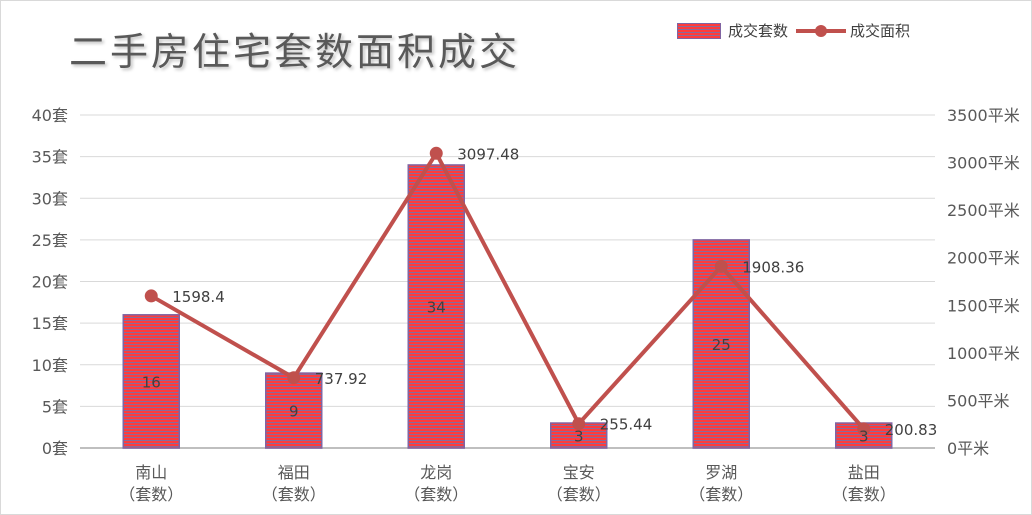  Describe the element at coordinates (436, 483) in the screenshot. I see `x-tick-label: 龙岗（套数）` at that location.